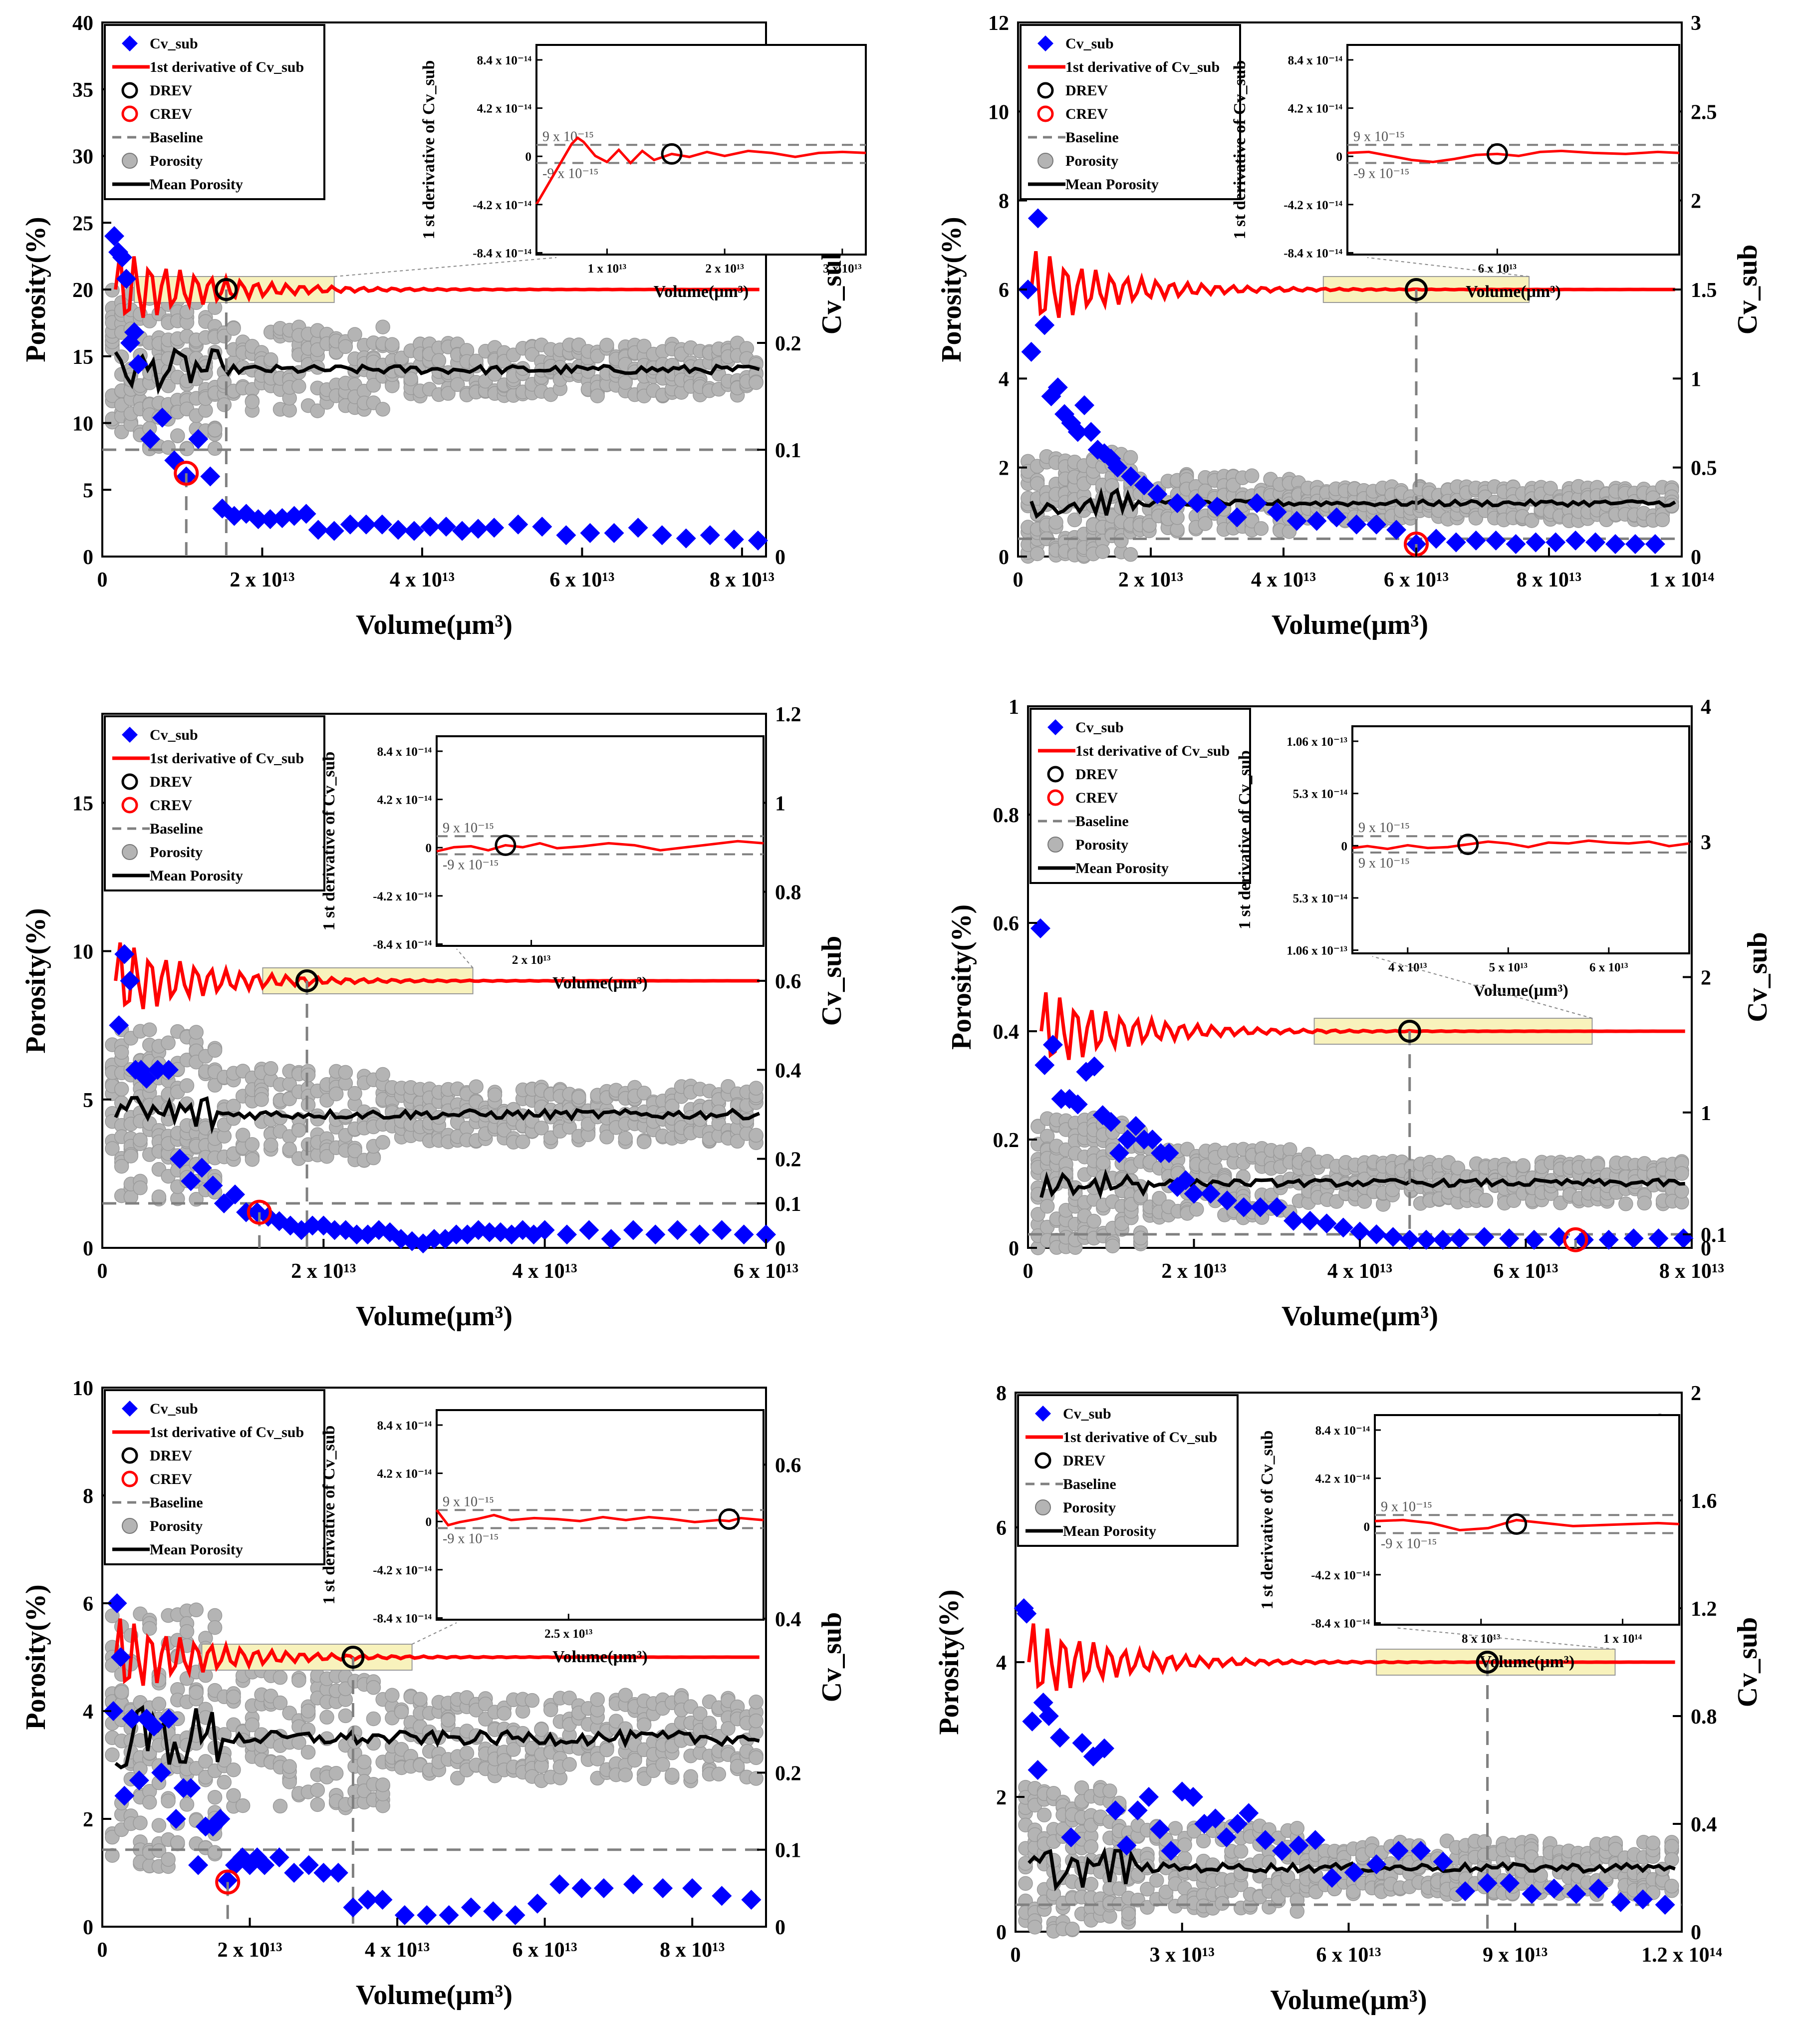  What do you see at coordinates (176, 137) in the screenshot?
I see `legend-label: Baseline` at bounding box center [176, 137].